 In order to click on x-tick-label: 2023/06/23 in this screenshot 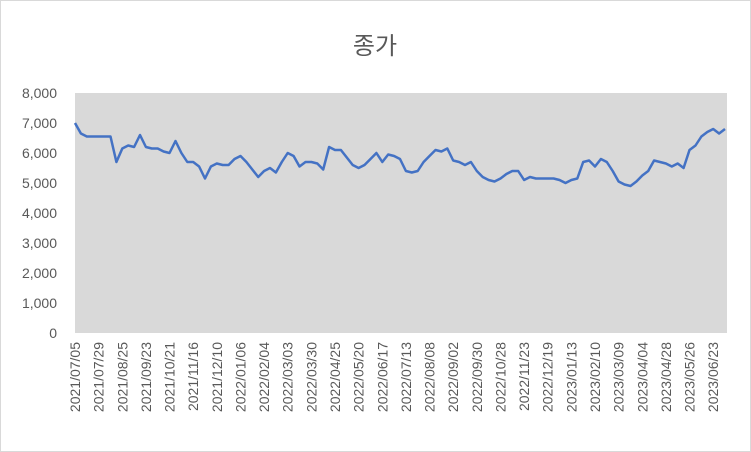, I will do `click(713, 377)`.